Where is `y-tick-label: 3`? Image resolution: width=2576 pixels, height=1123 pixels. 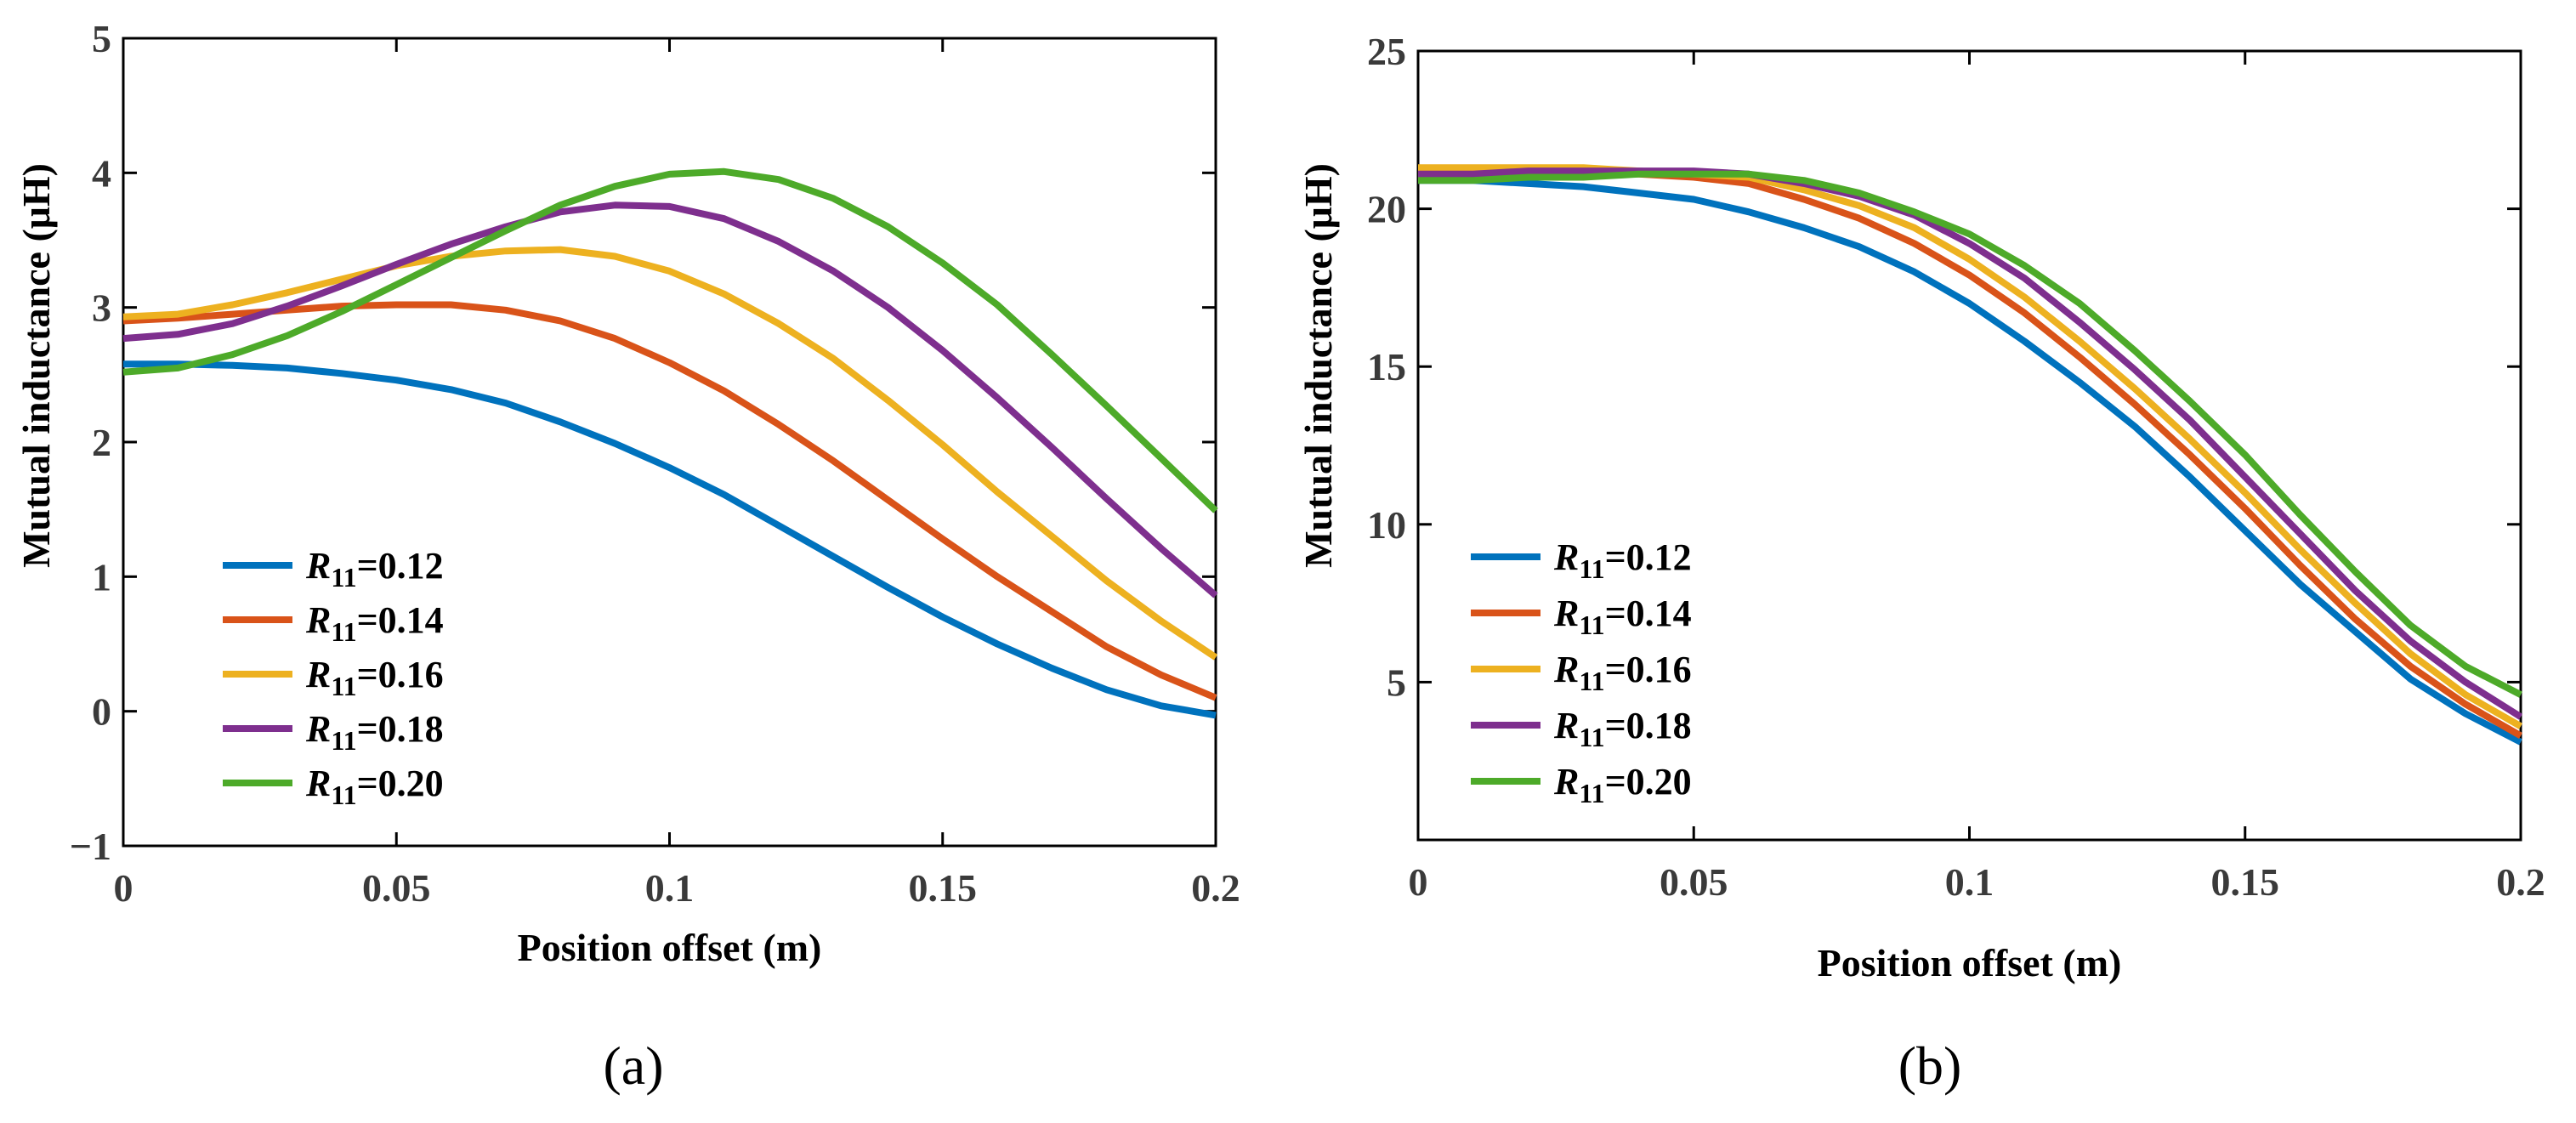 y-tick-label: 3 is located at coordinates (102, 308).